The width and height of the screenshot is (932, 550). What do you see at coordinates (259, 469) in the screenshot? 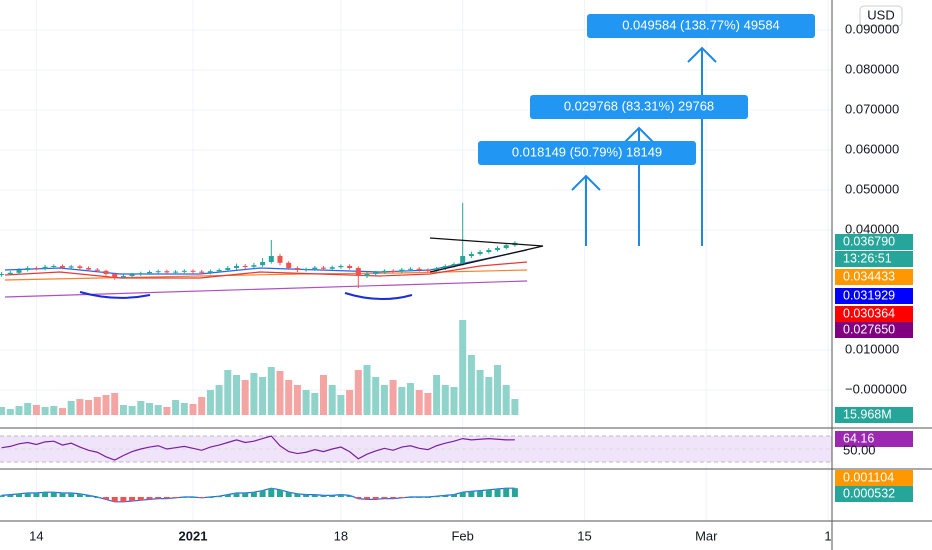
I see `indicators` at bounding box center [259, 469].